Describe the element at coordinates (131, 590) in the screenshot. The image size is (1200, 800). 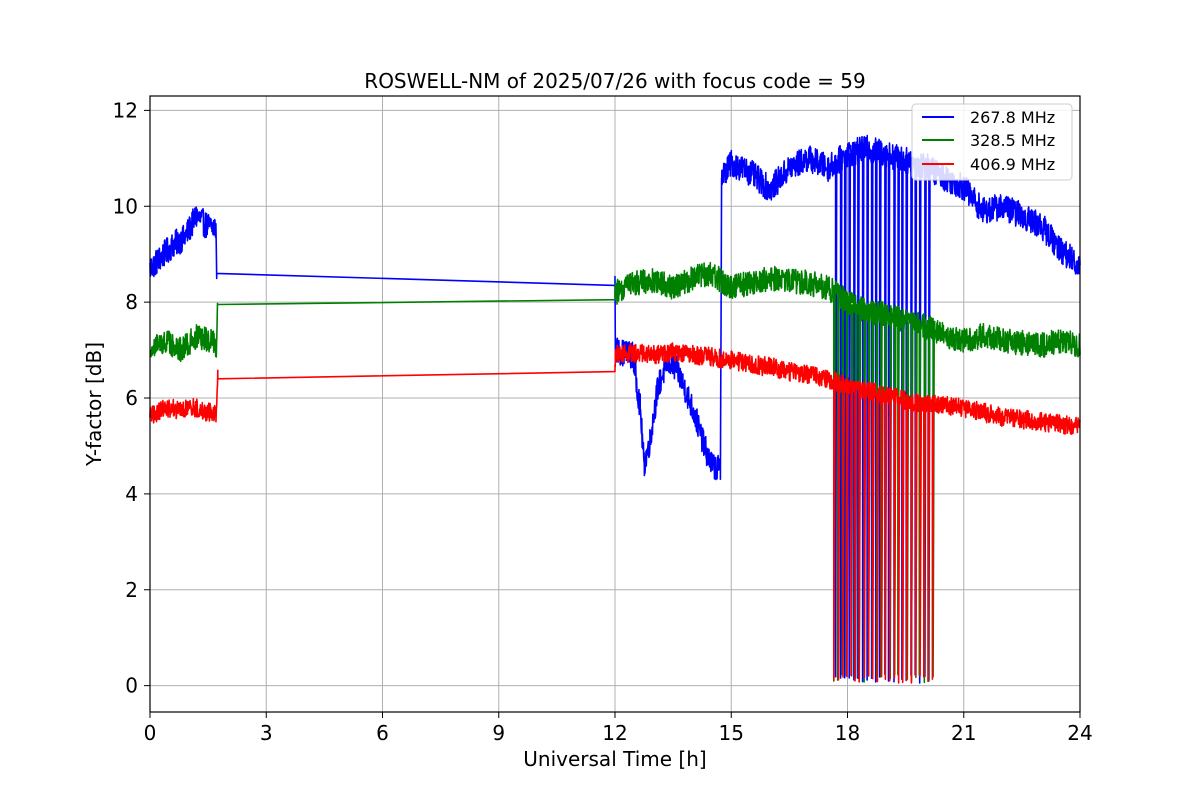
I see `y-tick-label: 2` at that location.